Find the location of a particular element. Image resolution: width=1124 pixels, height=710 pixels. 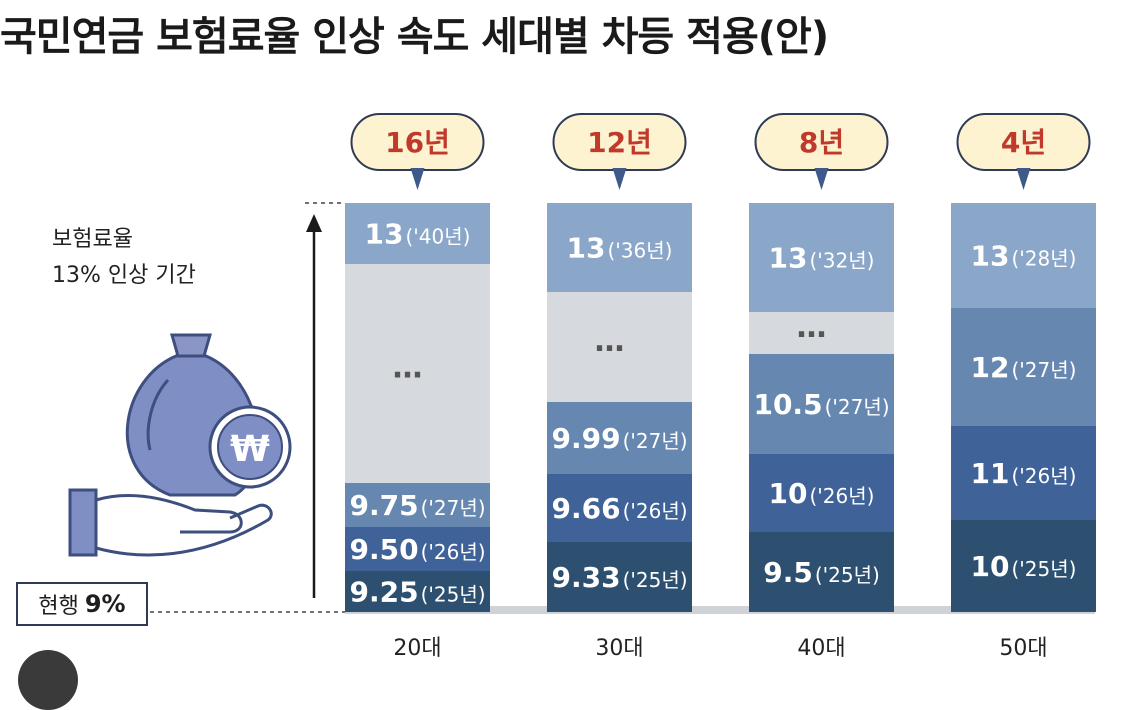

segment-value: 9.75 is located at coordinates (383, 505).